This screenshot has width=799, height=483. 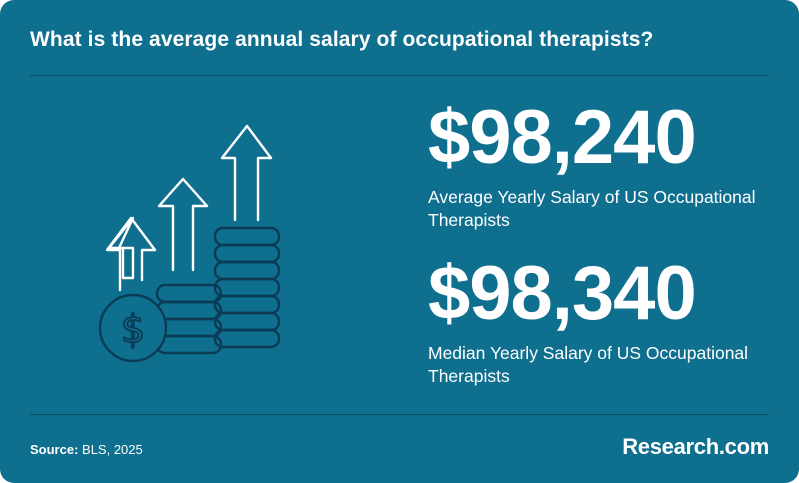 What do you see at coordinates (189, 294) in the screenshot?
I see `coin-stack-icon` at bounding box center [189, 294].